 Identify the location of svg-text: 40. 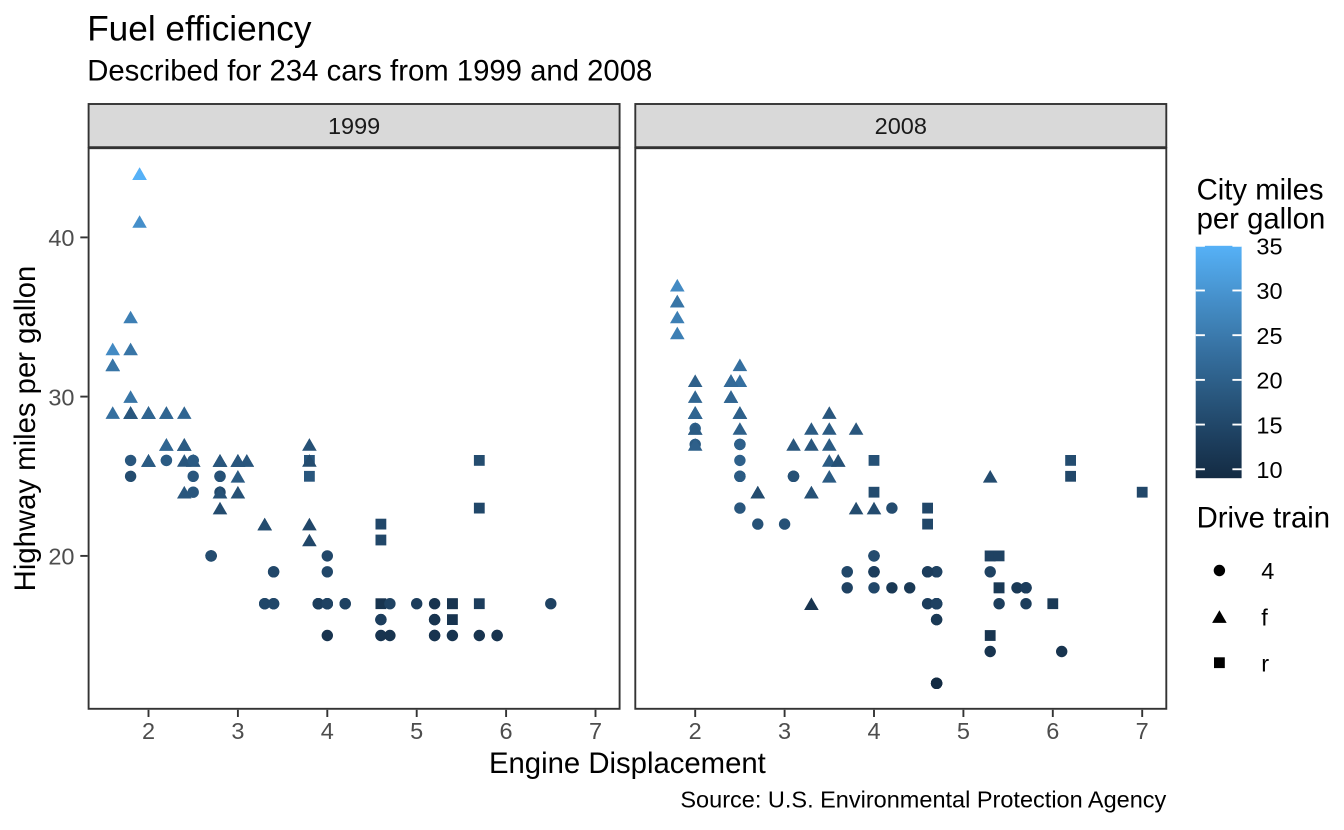
(61, 238).